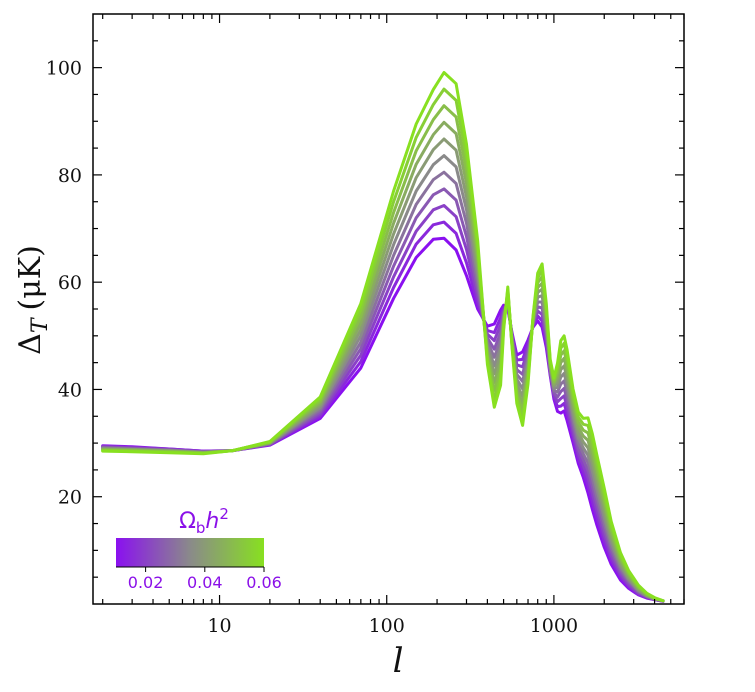  I want to click on colorbar-tick-label: 0.04, so click(205, 582).